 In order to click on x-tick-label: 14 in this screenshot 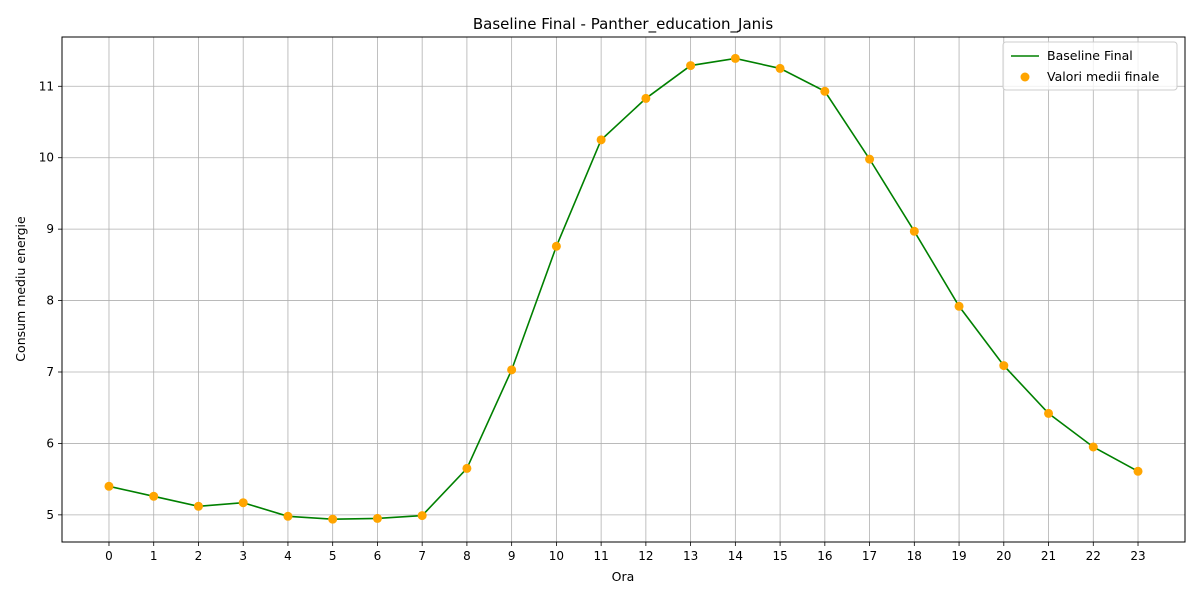, I will do `click(735, 556)`.